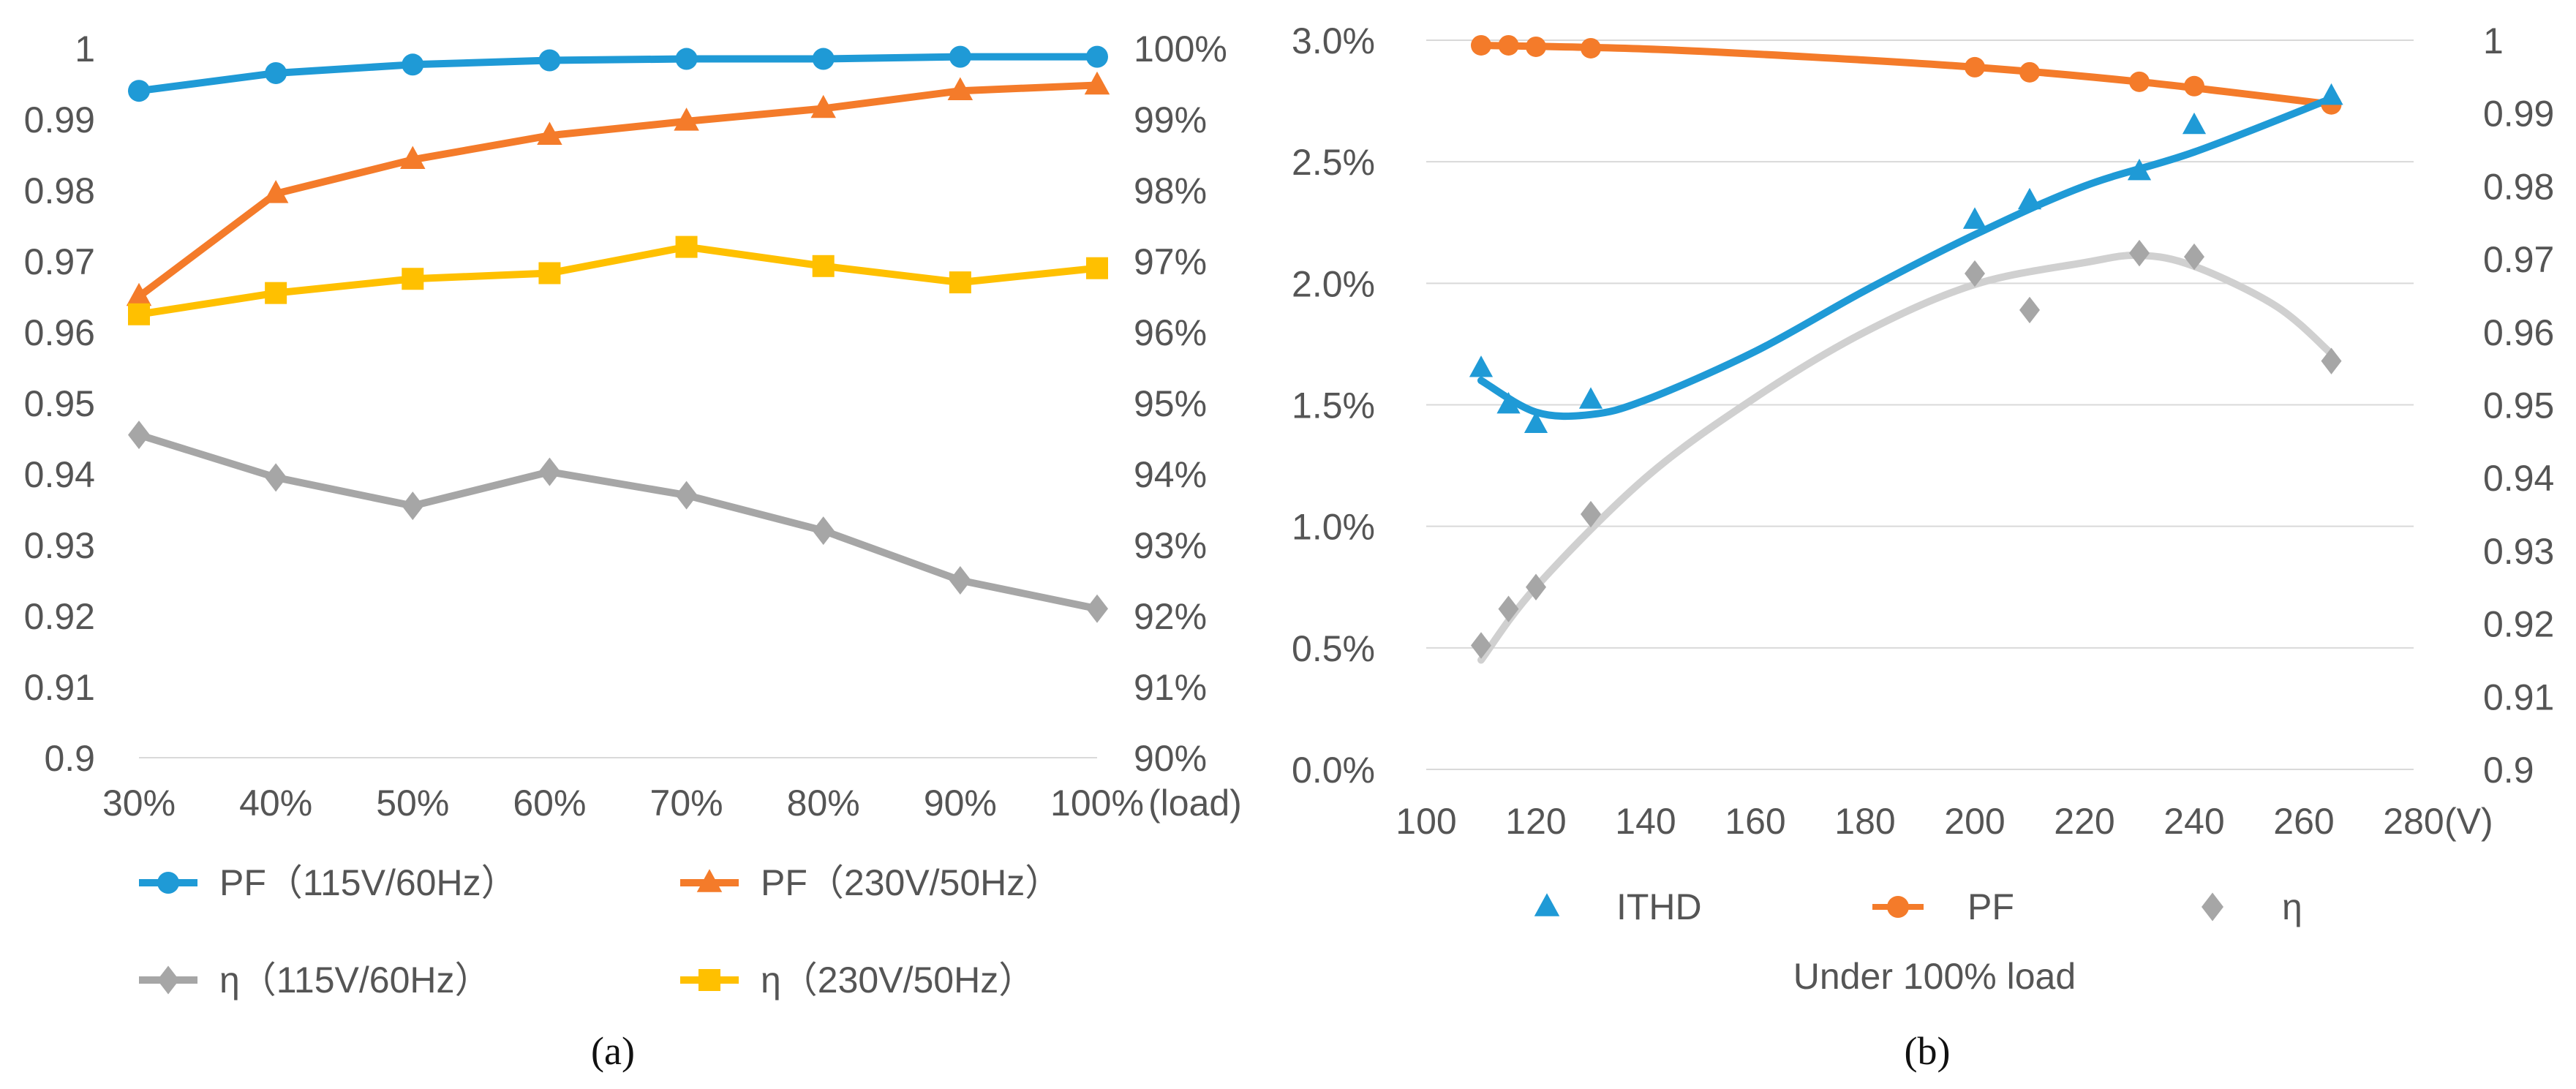 This screenshot has width=2576, height=1089. I want to click on a-right-y-tick-label: 90%, so click(1170, 759).